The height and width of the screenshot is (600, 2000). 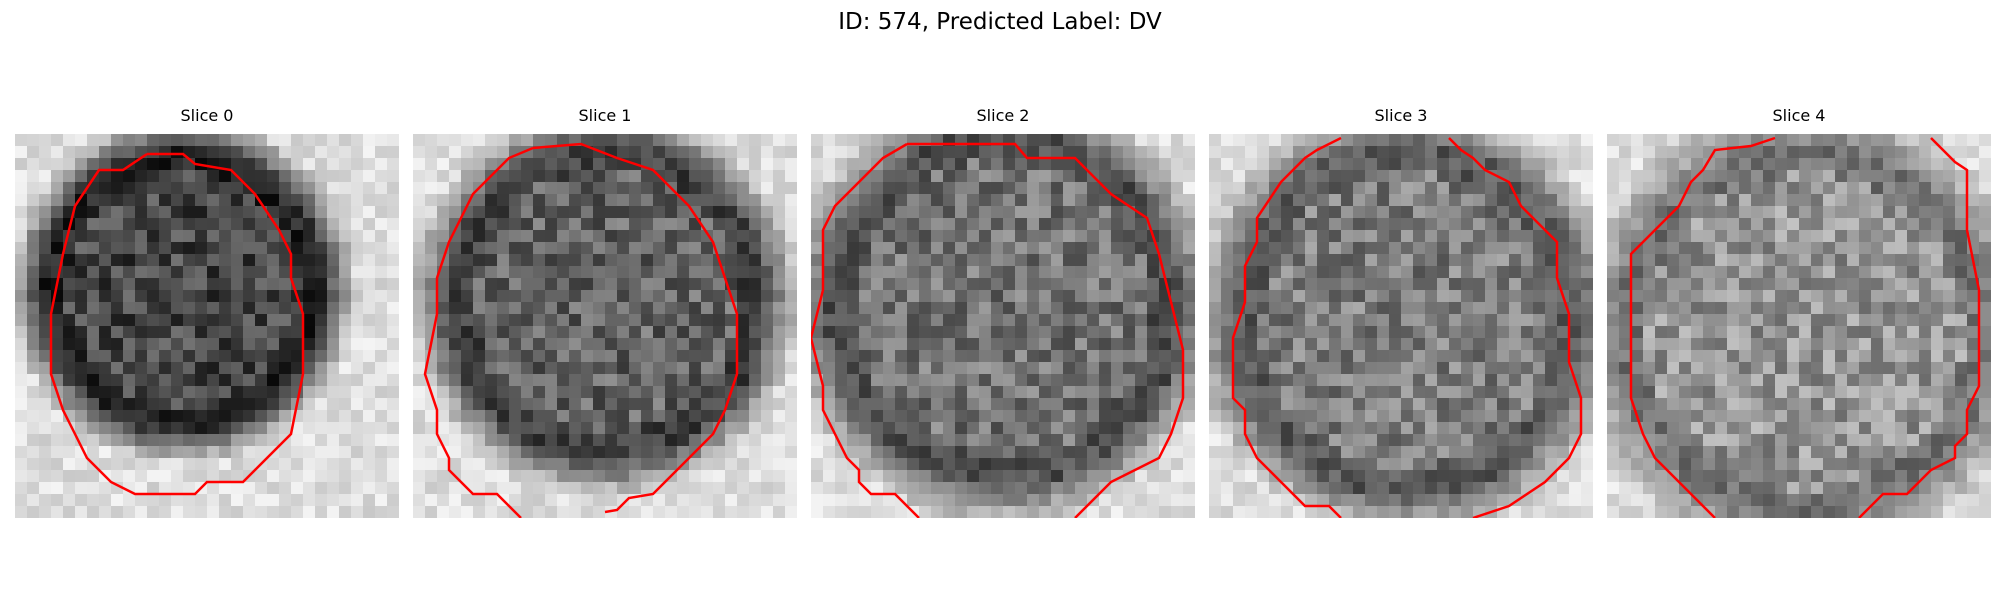 I want to click on slice-title: Slice 4, so click(x=1799, y=115).